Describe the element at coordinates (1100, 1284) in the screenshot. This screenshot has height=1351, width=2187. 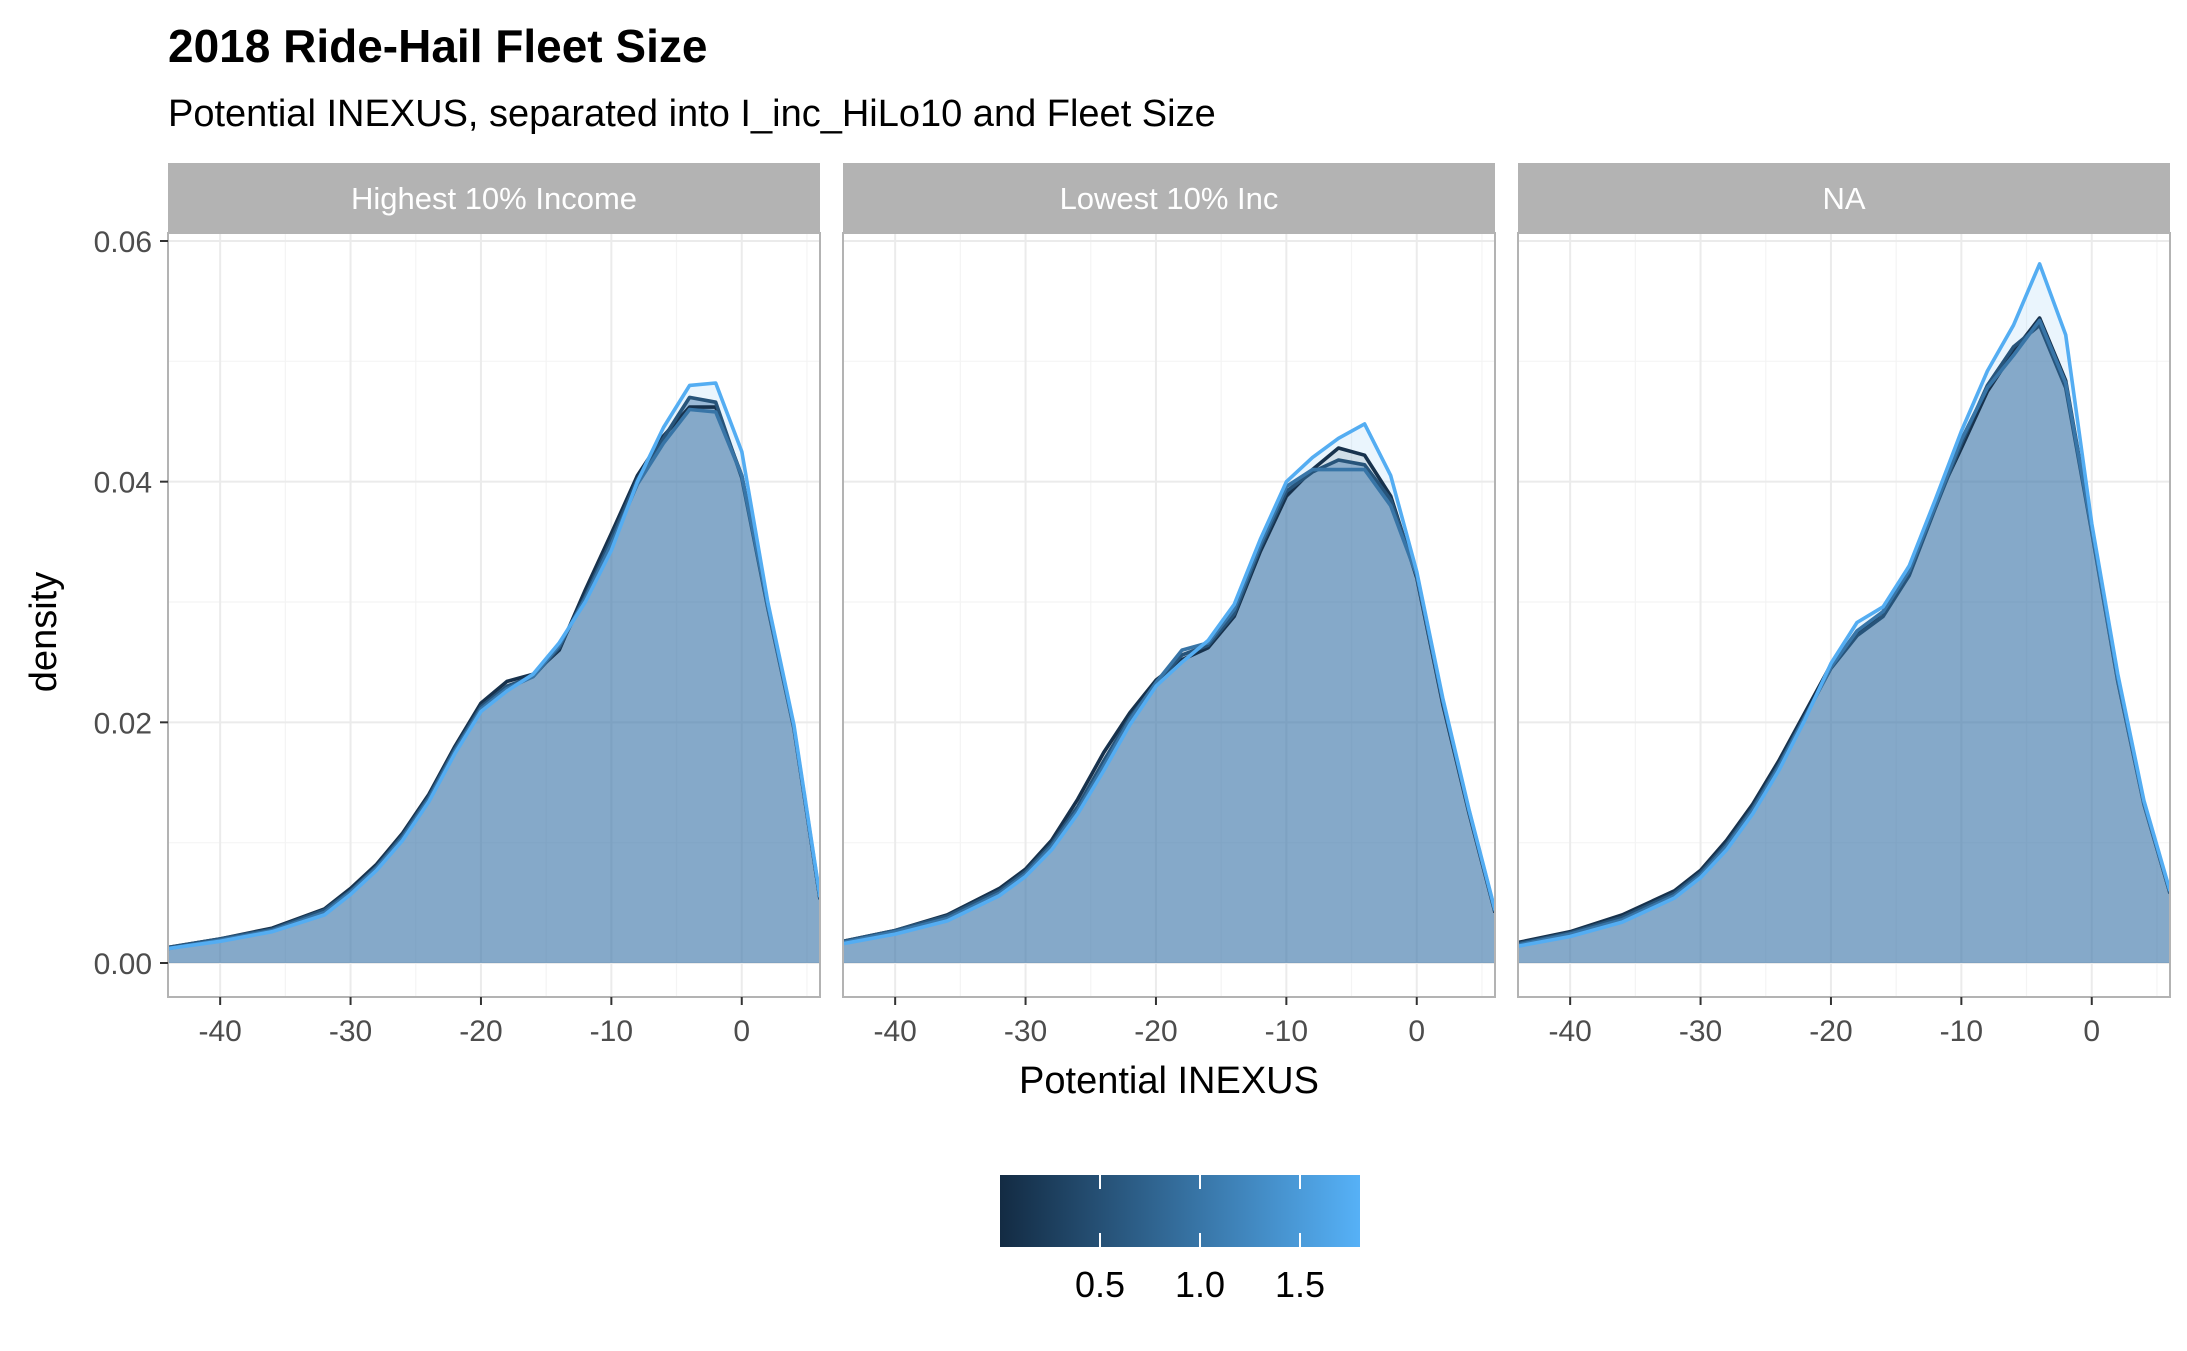
I see `colorbar-label: 0.5` at that location.